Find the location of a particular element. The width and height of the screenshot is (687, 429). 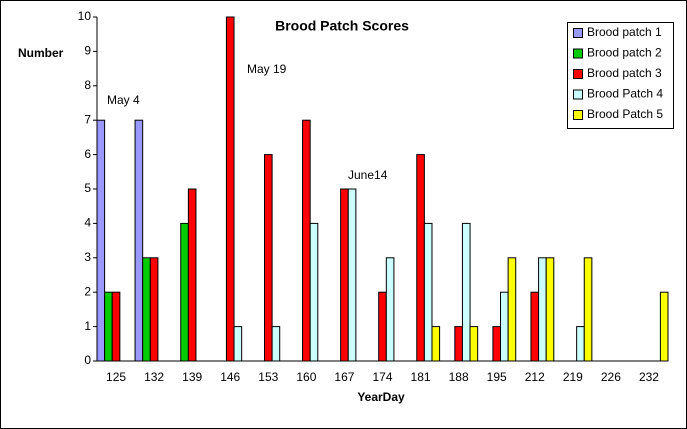

x-tick-label: 139 is located at coordinates (192, 377).